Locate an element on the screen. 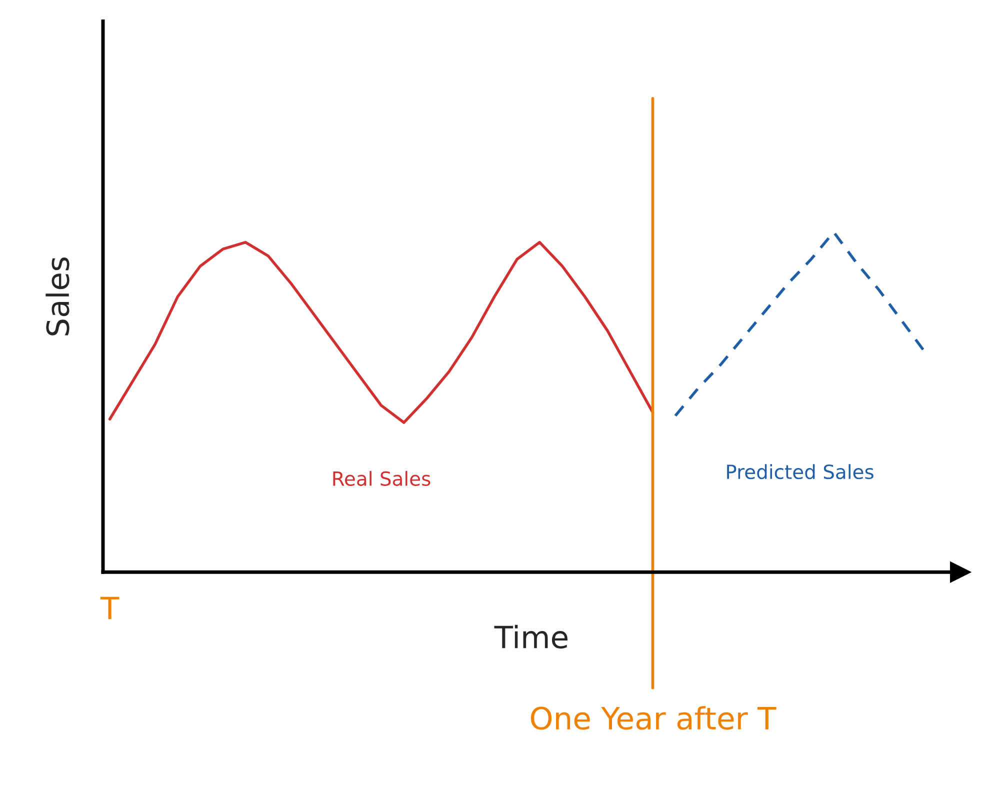 The height and width of the screenshot is (787, 981). text: One Year after T is located at coordinates (653, 718).